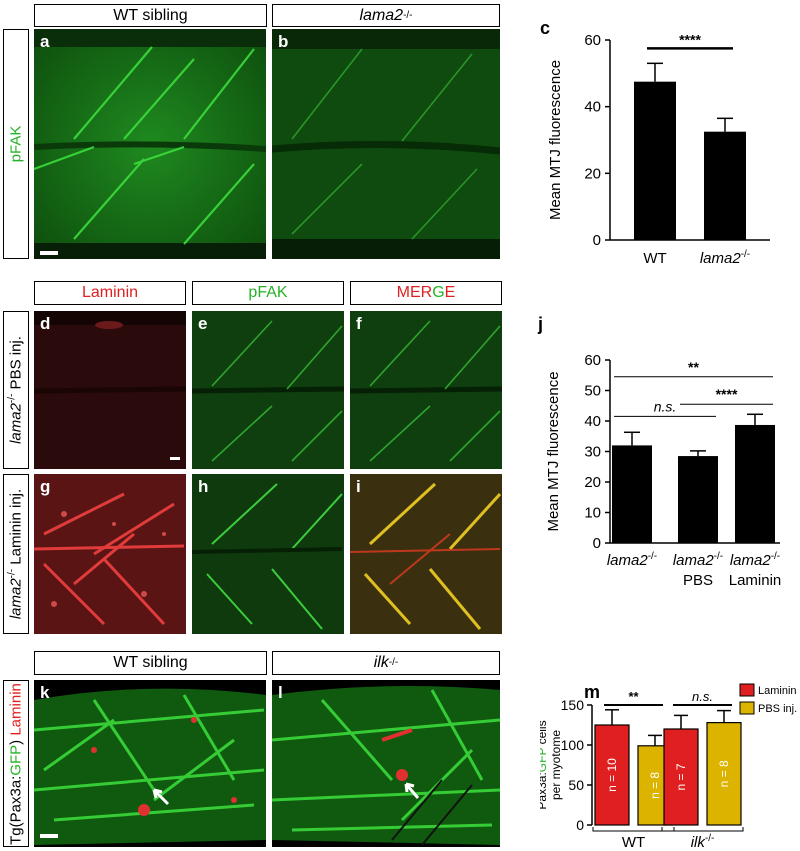  Describe the element at coordinates (541, 324) in the screenshot. I see `chart-letter-j: j` at that location.